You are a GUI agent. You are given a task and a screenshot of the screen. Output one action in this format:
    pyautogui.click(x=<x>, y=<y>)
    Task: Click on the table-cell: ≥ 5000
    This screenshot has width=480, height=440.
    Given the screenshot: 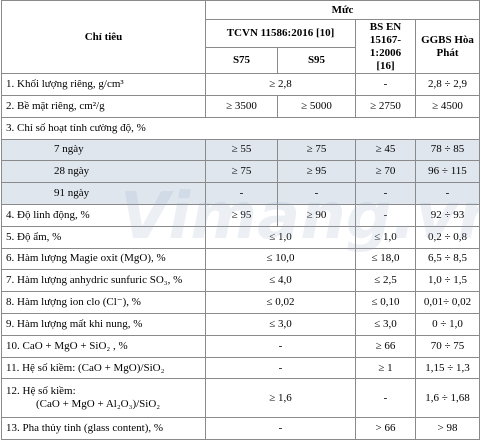 What is the action you would take?
    pyautogui.click(x=316, y=106)
    